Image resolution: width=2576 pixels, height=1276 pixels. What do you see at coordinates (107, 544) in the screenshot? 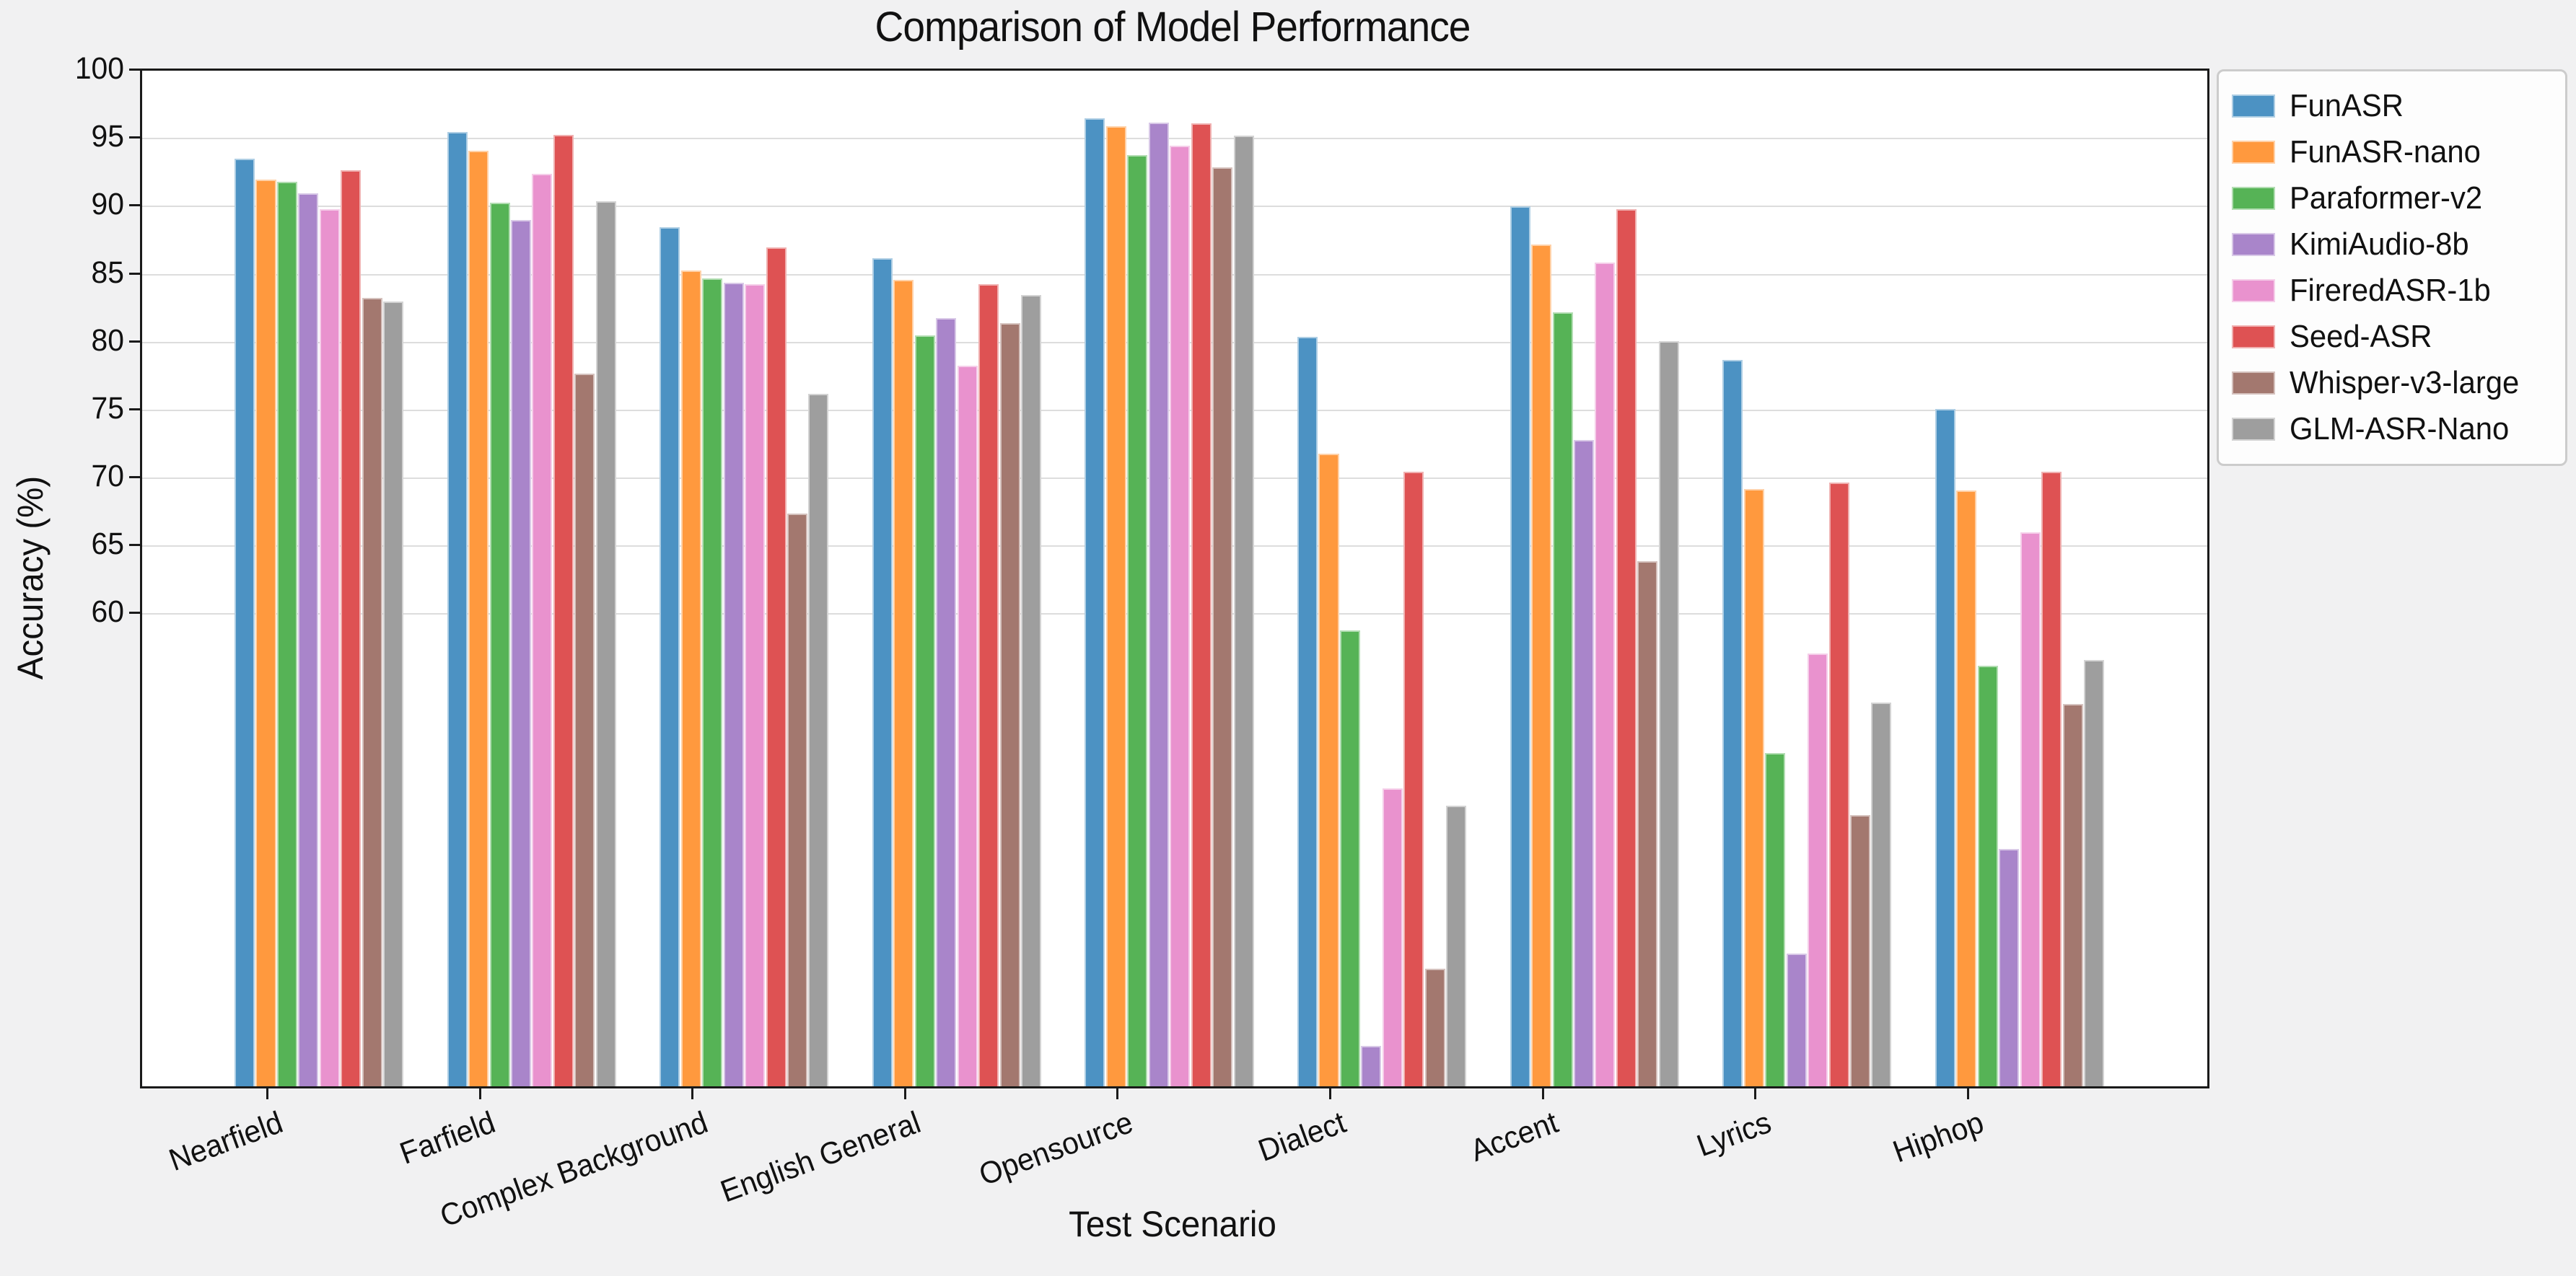
I see `y-tick-label-65: 65` at bounding box center [107, 544].